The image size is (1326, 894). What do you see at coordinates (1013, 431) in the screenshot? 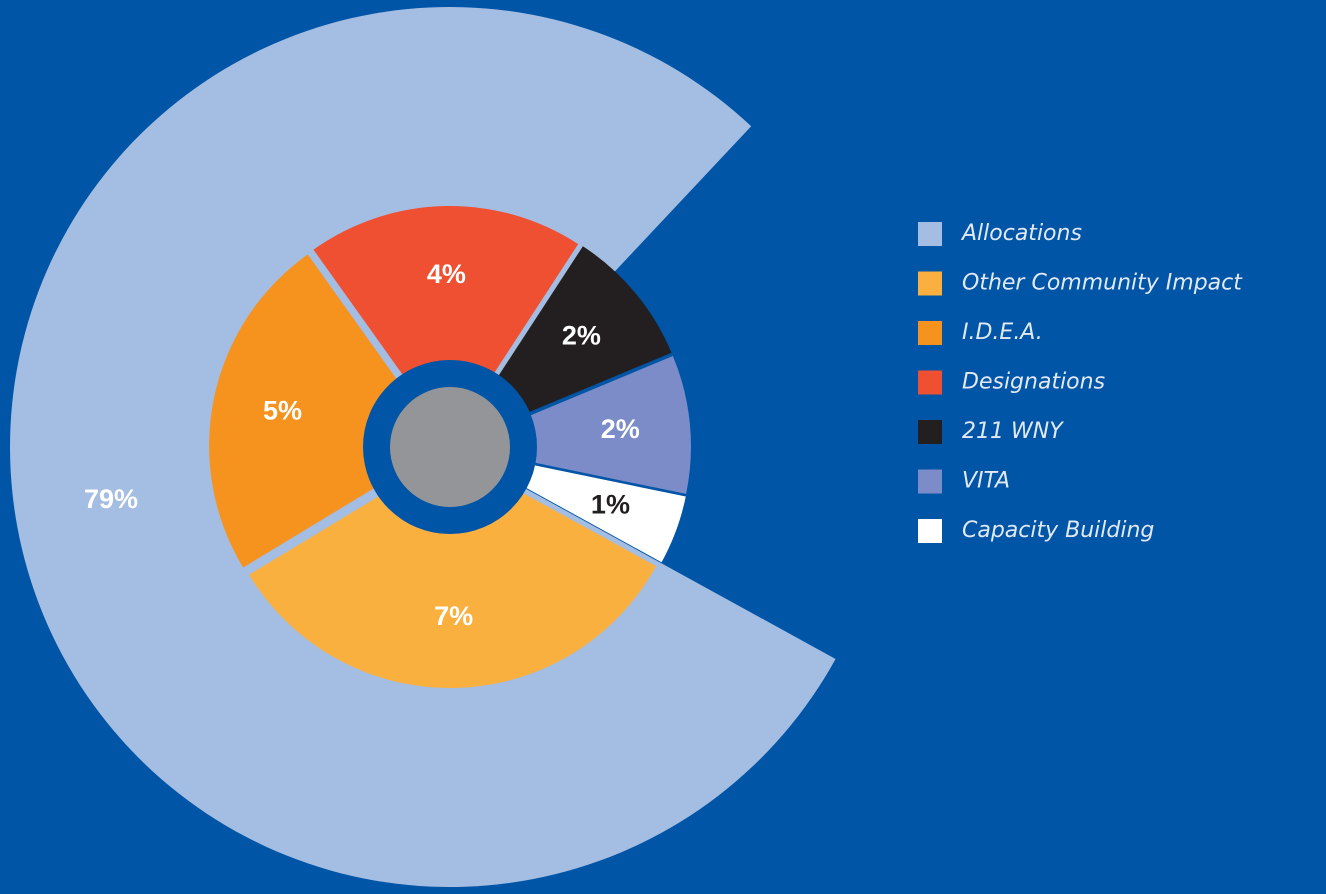
I see `legend-label: 211 WNY` at bounding box center [1013, 431].